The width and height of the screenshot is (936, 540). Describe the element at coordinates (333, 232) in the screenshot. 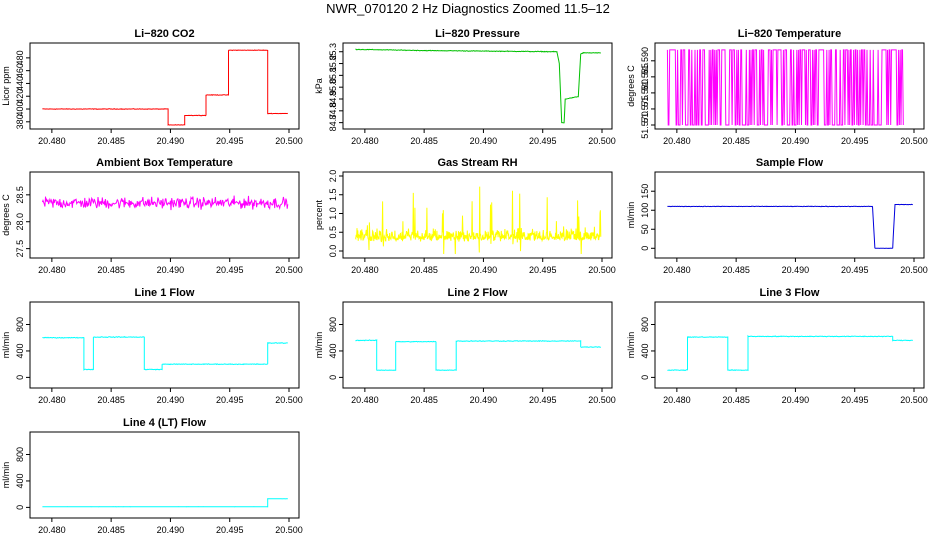

I see `y-tick-label: 0.5` at that location.